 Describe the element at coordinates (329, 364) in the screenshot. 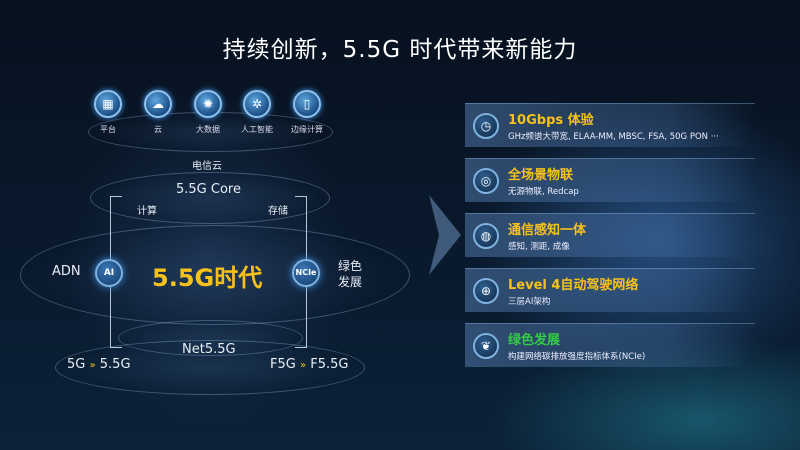

I see `f5g-to: F5.5G` at that location.